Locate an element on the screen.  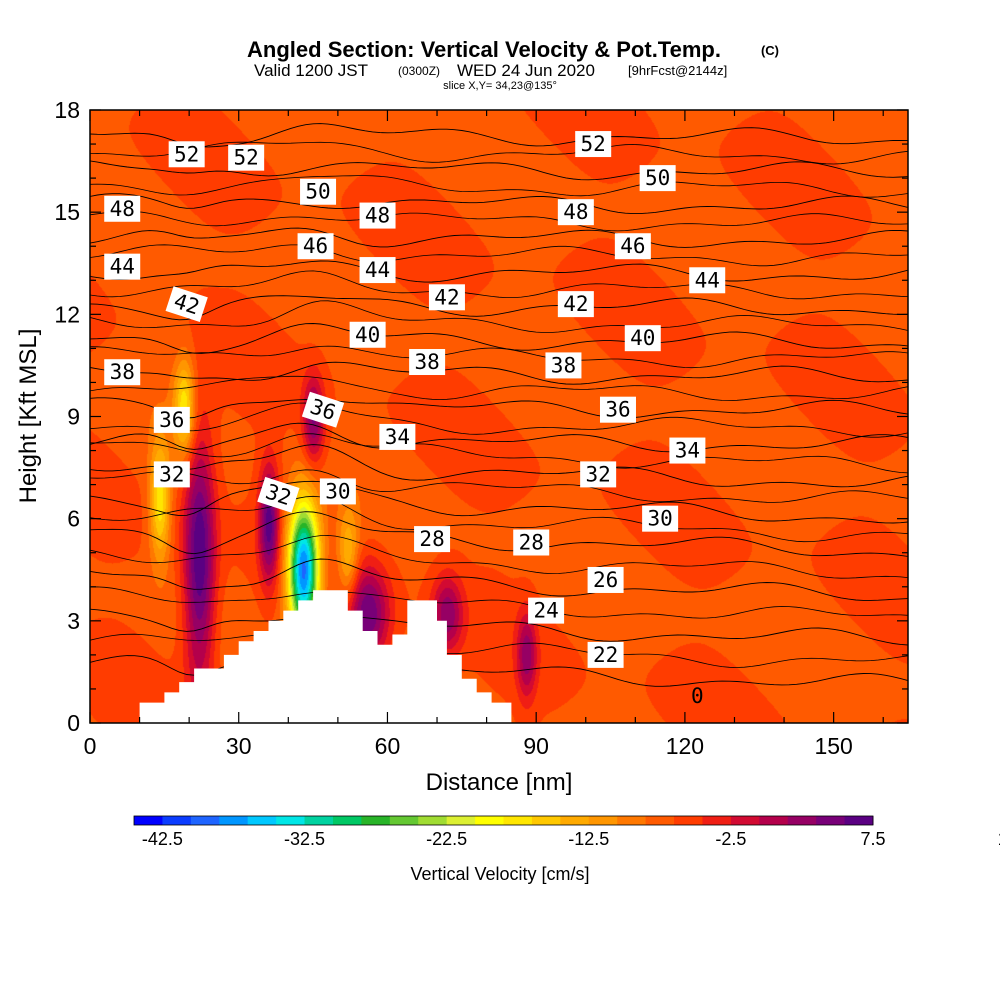
isotherm-label: 52 is located at coordinates (593, 144).